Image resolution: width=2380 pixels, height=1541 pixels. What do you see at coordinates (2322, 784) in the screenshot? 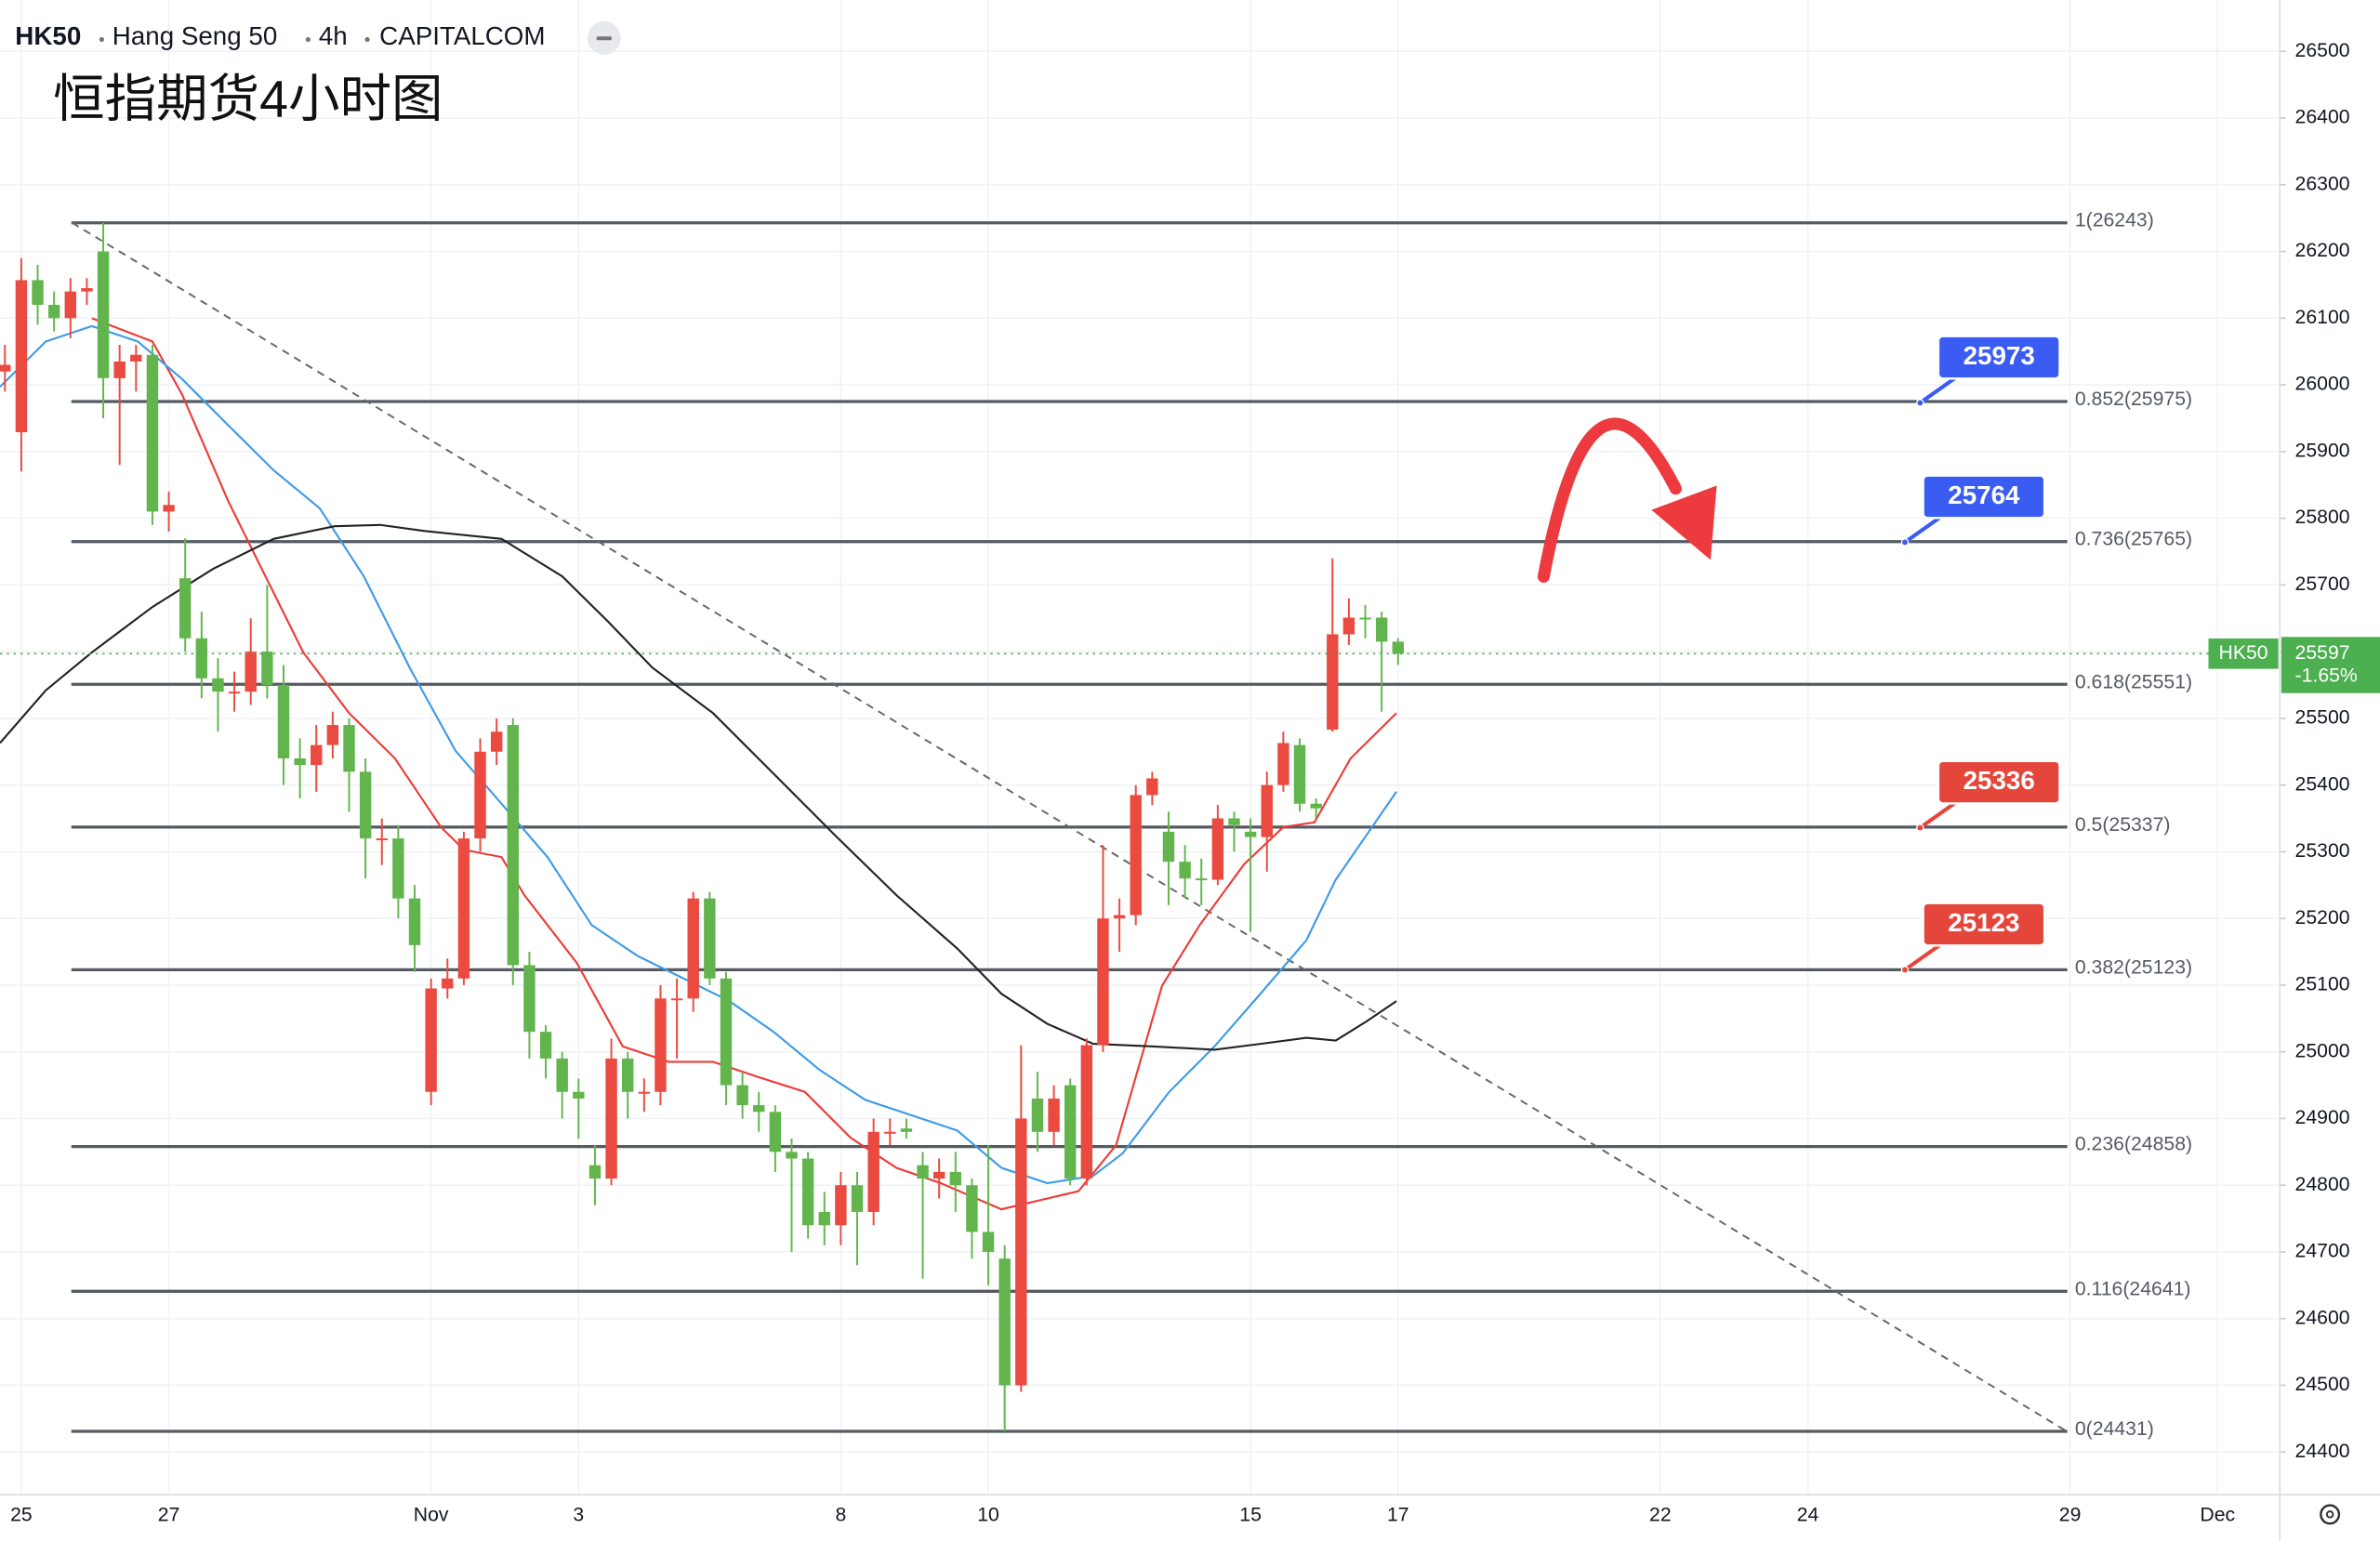
I see `y-tick-label: 25400` at bounding box center [2322, 784].